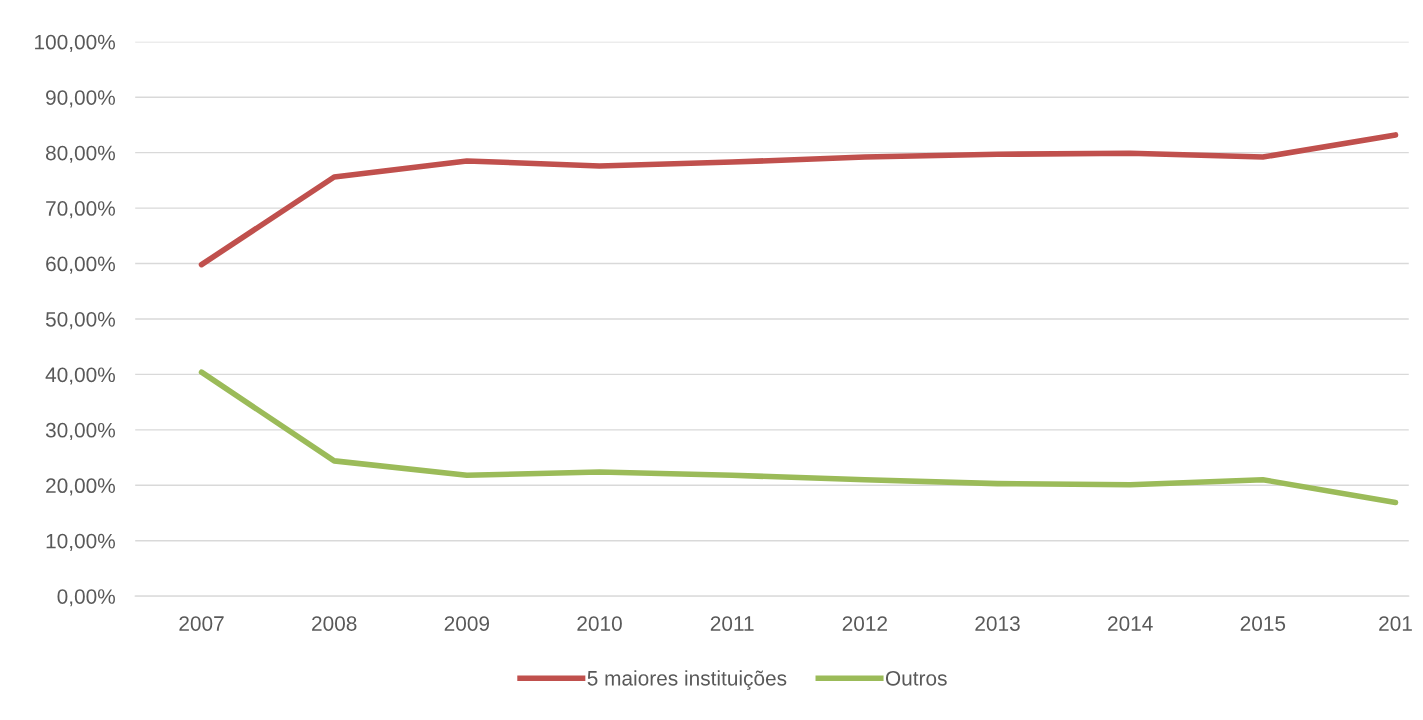 The image size is (1423, 720). I want to click on x-tick-label: 2012, so click(864, 623).